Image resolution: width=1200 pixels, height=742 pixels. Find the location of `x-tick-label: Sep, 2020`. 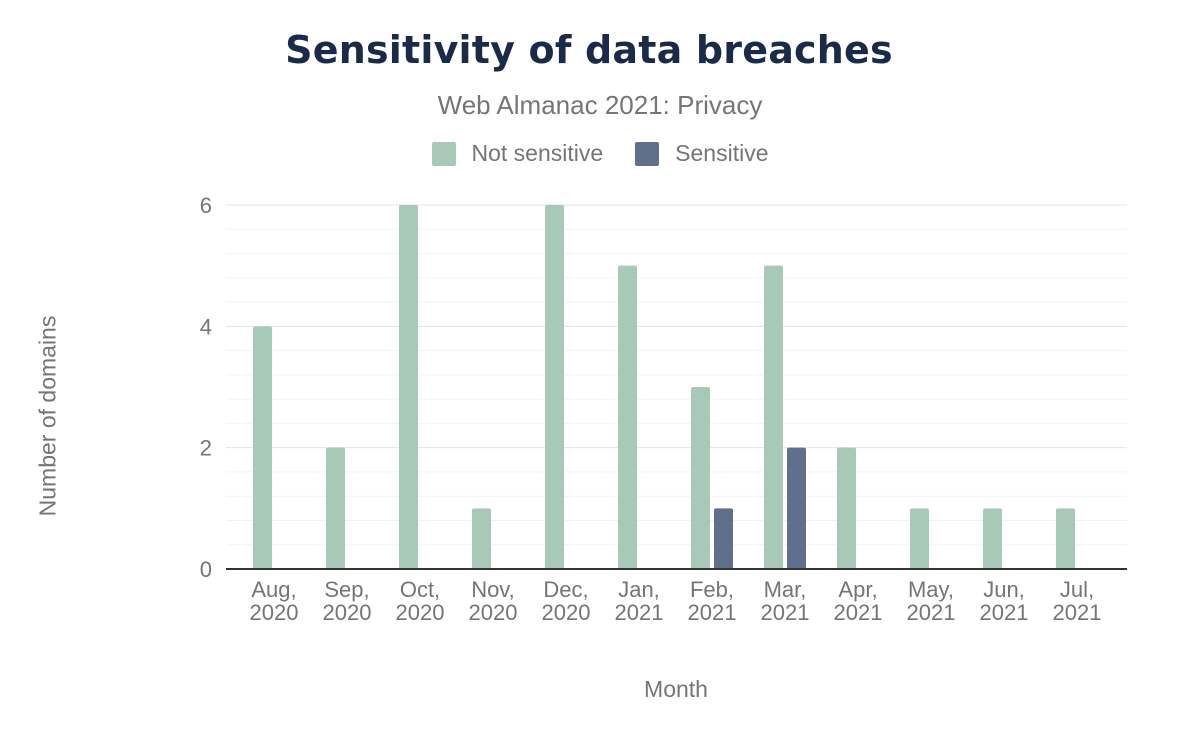

x-tick-label: Sep, 2020 is located at coordinates (347, 601).